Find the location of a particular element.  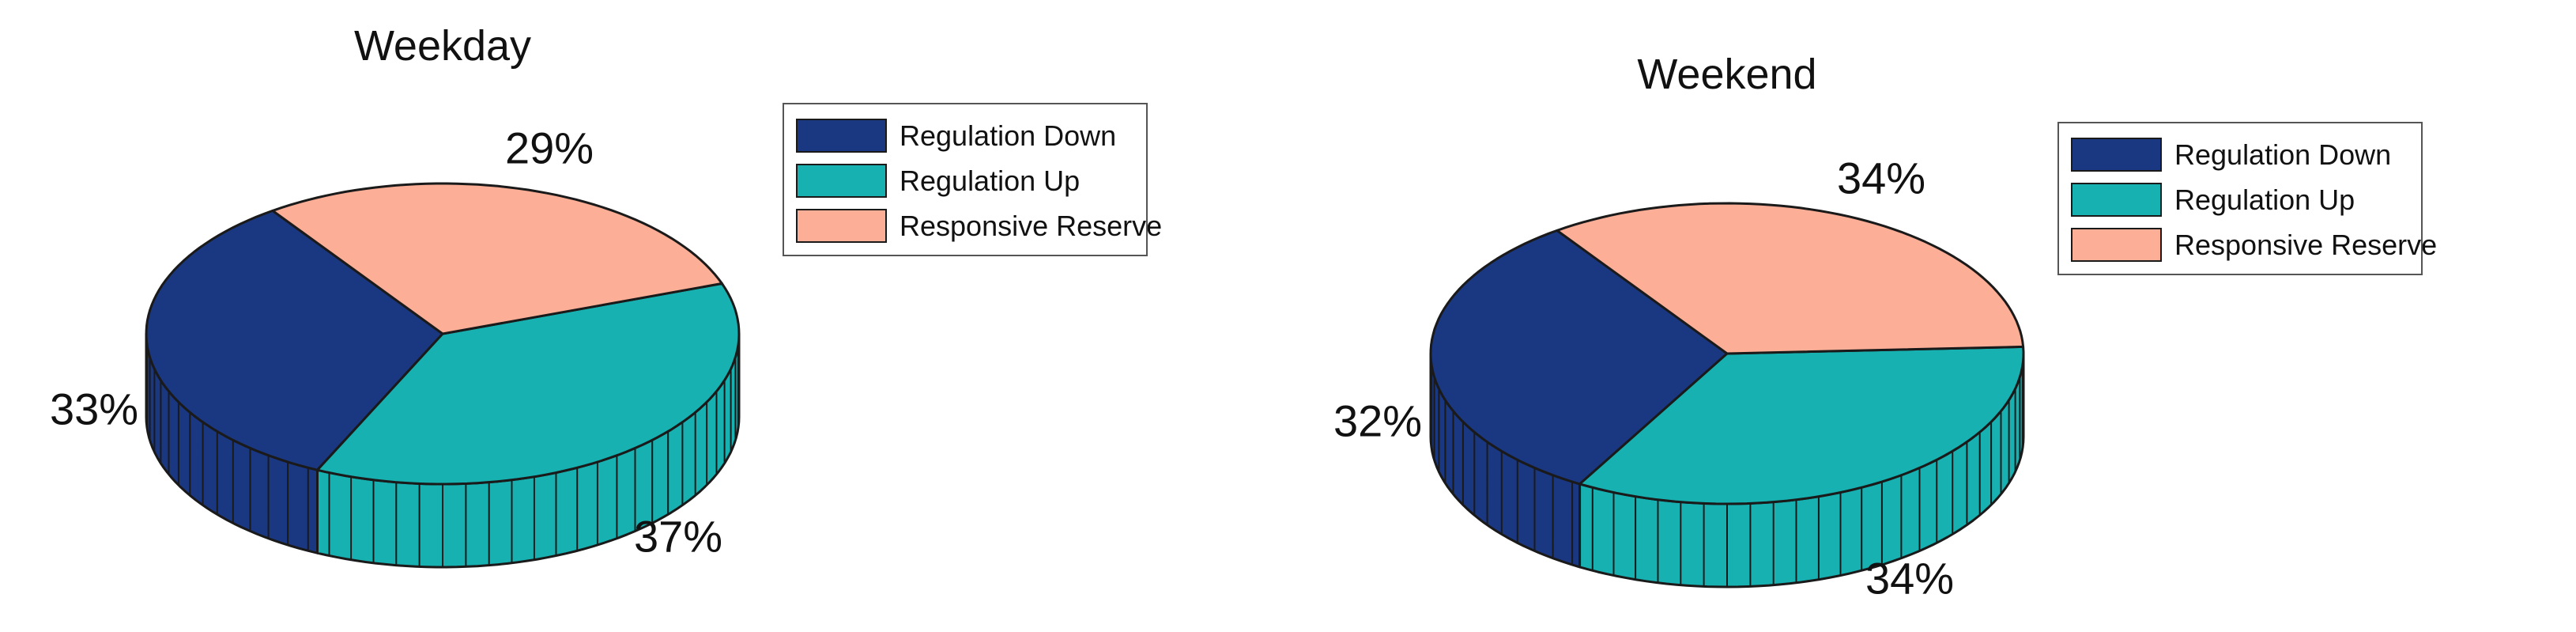

chart-title-weekend: Weekend is located at coordinates (1727, 74).